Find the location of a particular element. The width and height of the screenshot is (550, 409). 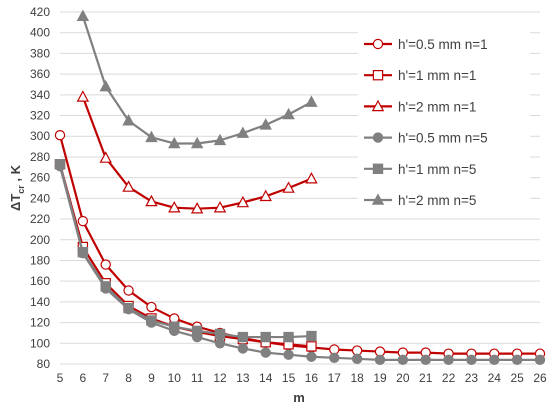

x-tick-label: 16 is located at coordinates (312, 378).